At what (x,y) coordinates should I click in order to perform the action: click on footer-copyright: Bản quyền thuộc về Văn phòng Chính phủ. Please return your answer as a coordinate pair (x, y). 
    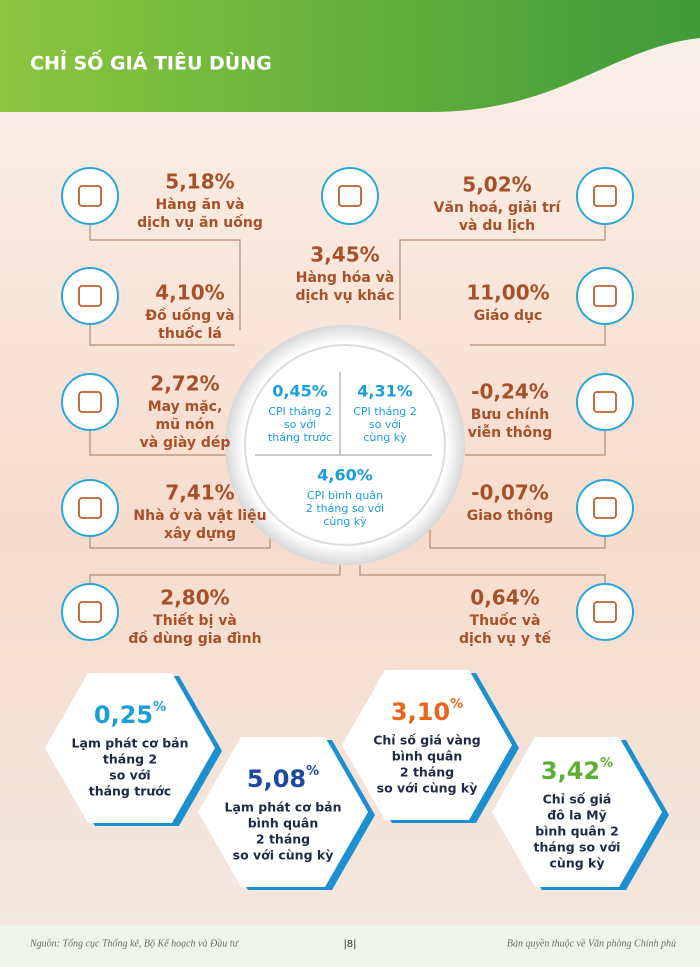
    Looking at the image, I should click on (591, 943).